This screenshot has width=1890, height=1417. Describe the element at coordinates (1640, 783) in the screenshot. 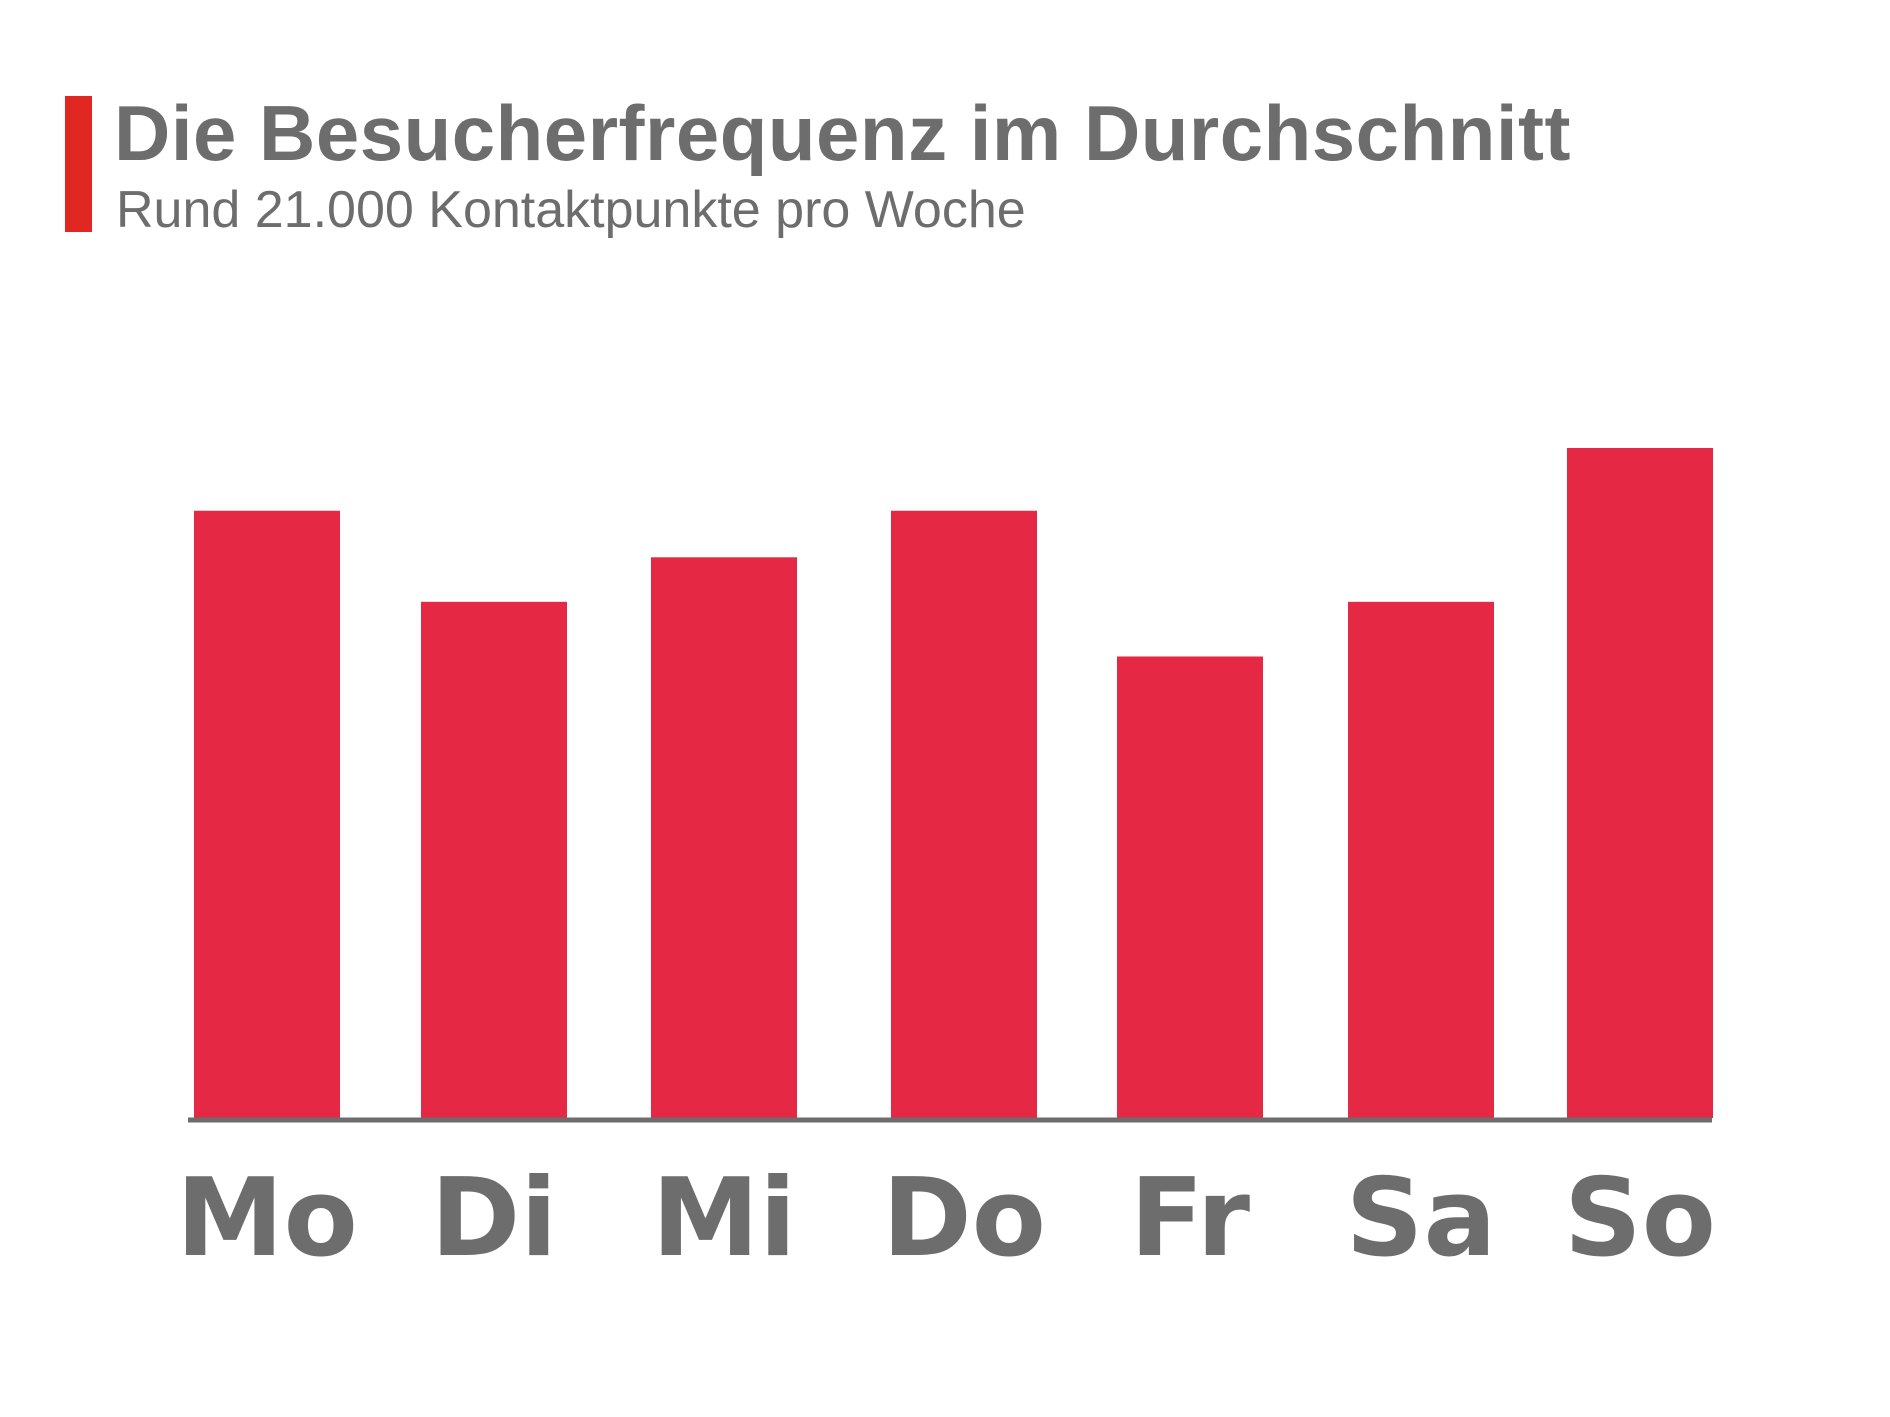

I see `bar-so` at that location.